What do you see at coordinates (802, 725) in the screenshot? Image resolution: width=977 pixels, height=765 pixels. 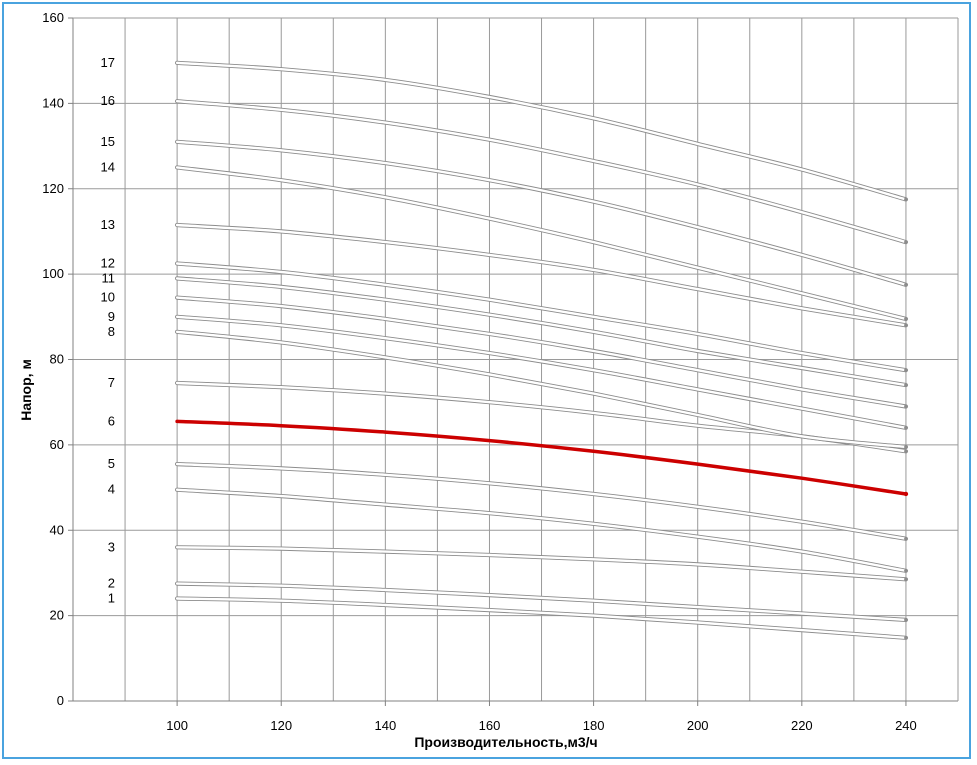 I see `x-tick-label-220: 220` at bounding box center [802, 725].